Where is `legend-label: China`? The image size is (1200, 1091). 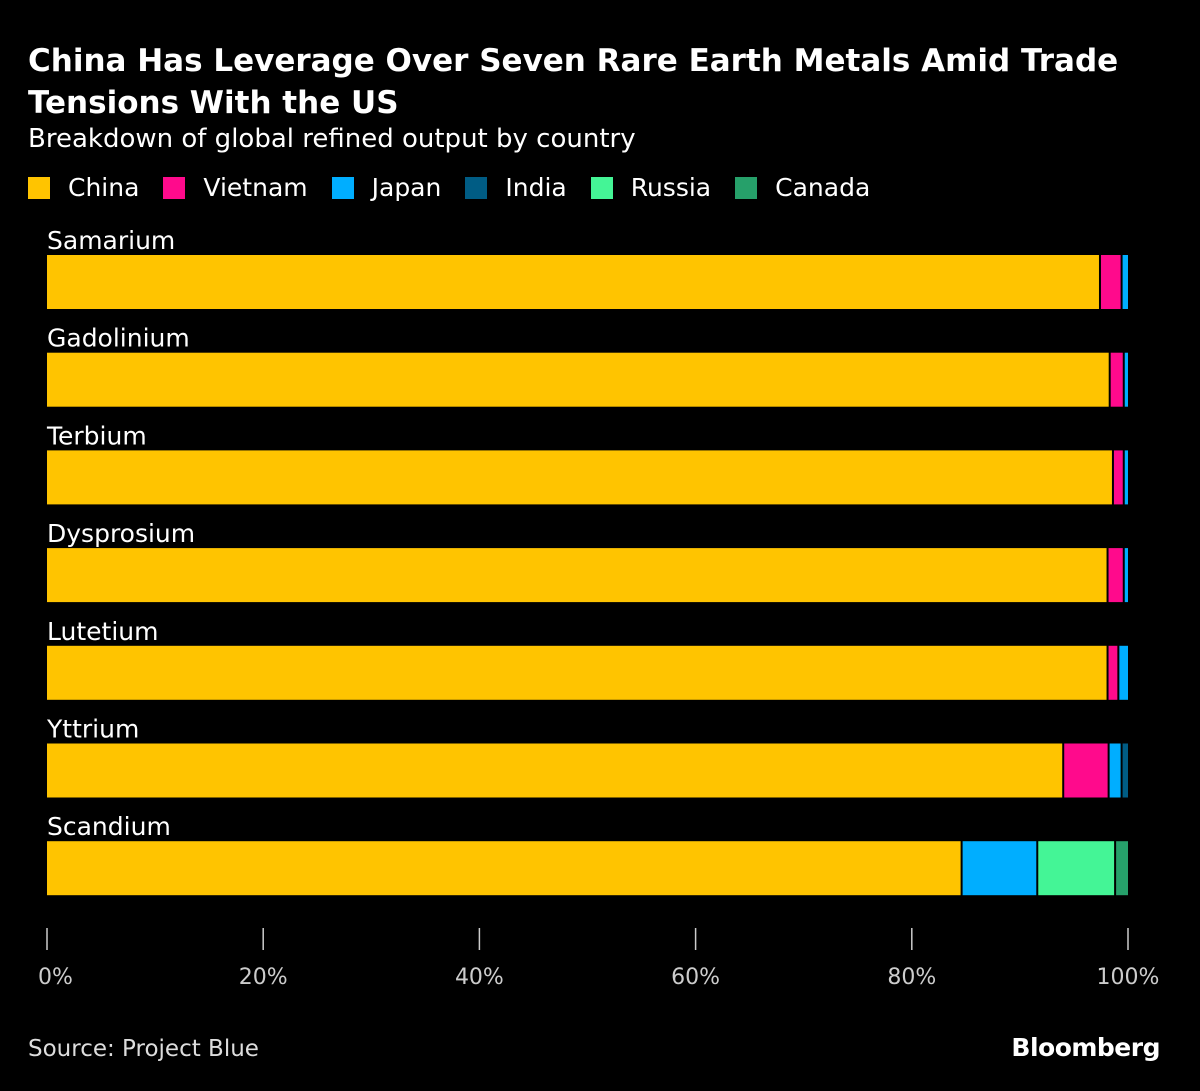 legend-label: China is located at coordinates (104, 187).